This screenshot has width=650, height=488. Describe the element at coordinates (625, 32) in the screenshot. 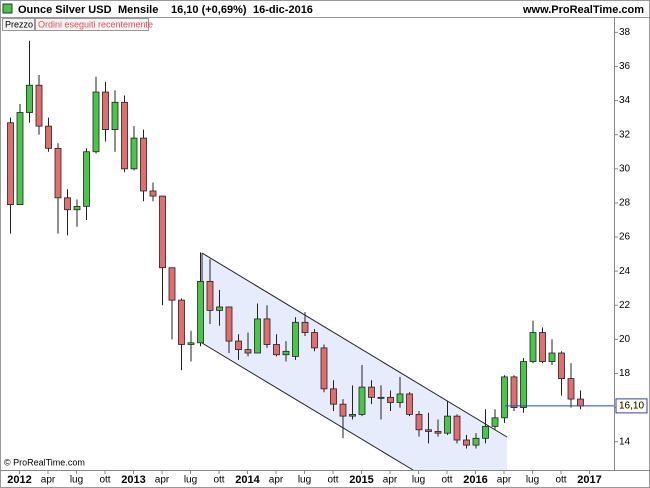

I see `y-tick-label: 38` at that location.